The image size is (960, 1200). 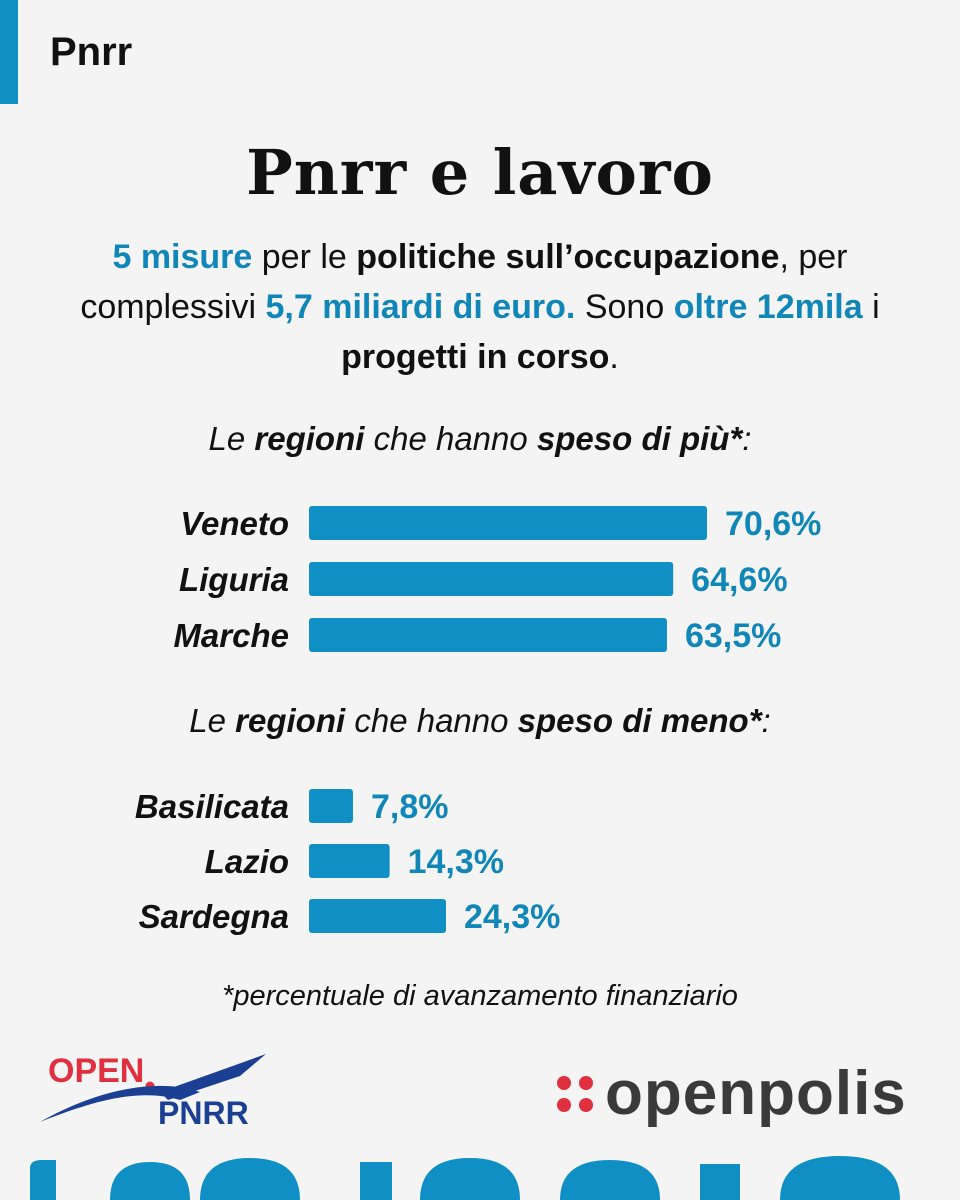 What do you see at coordinates (456, 862) in the screenshot?
I see `value-label: 14,3%` at bounding box center [456, 862].